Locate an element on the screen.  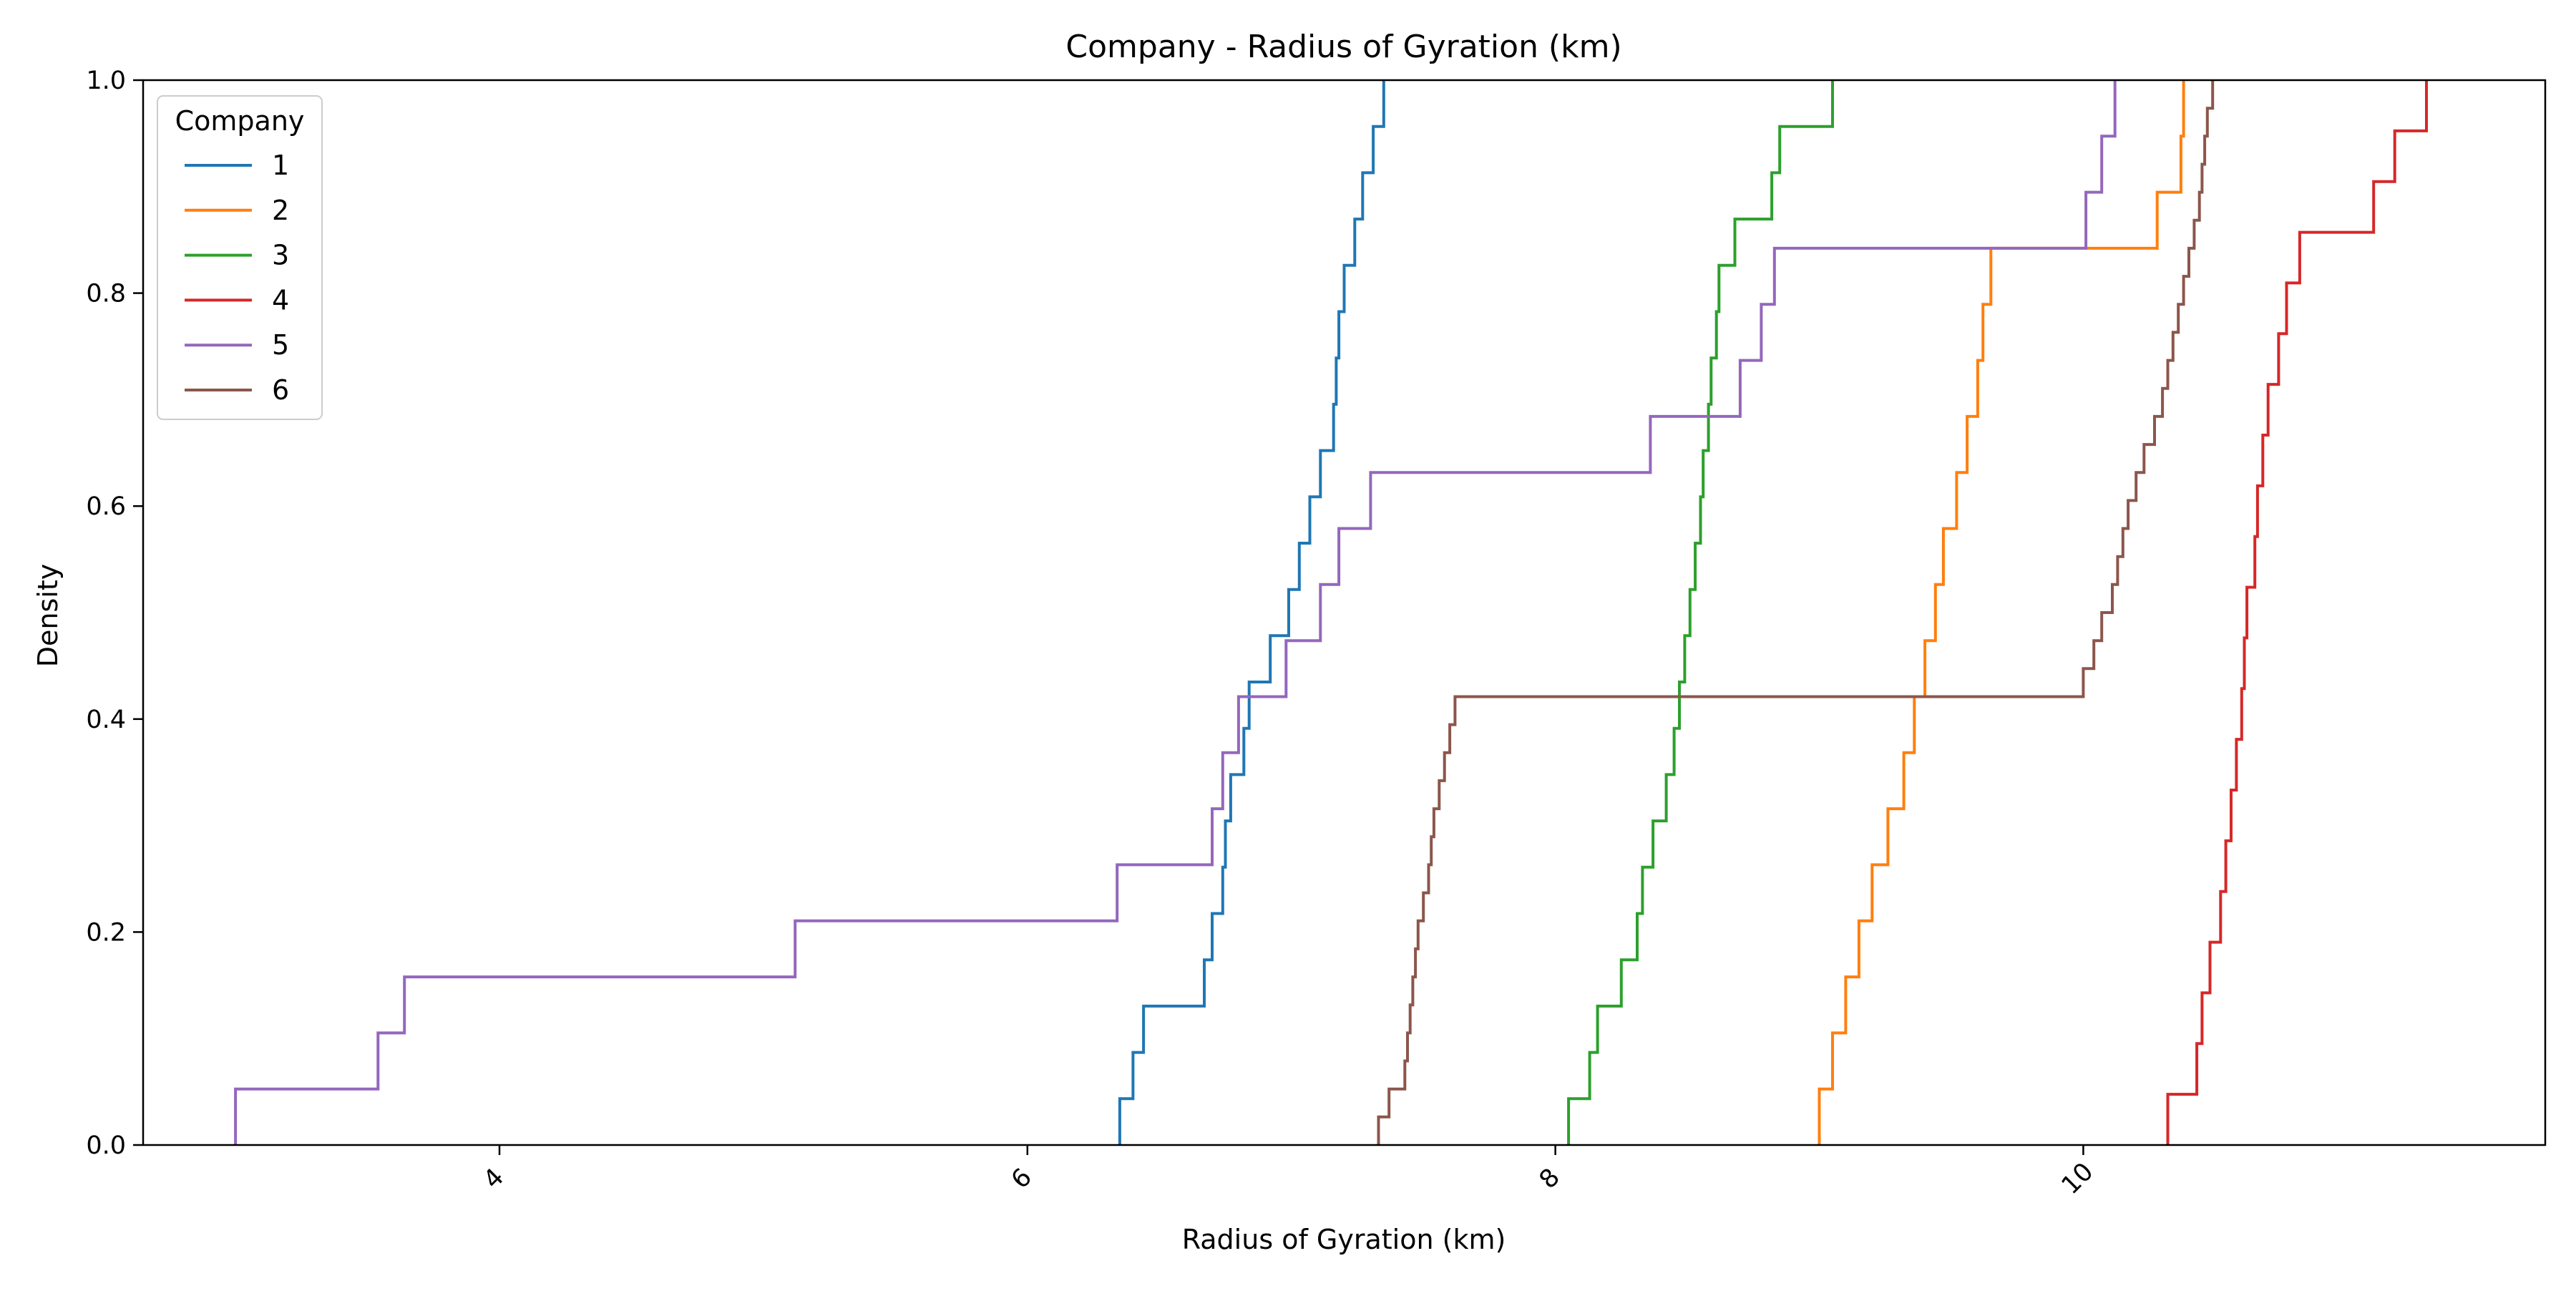
y-tick-label: 0.8 is located at coordinates (106, 294).